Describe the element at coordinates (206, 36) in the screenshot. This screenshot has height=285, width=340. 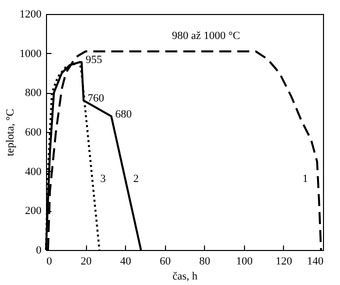
I see `annotation: 980 až 1000 °C` at that location.